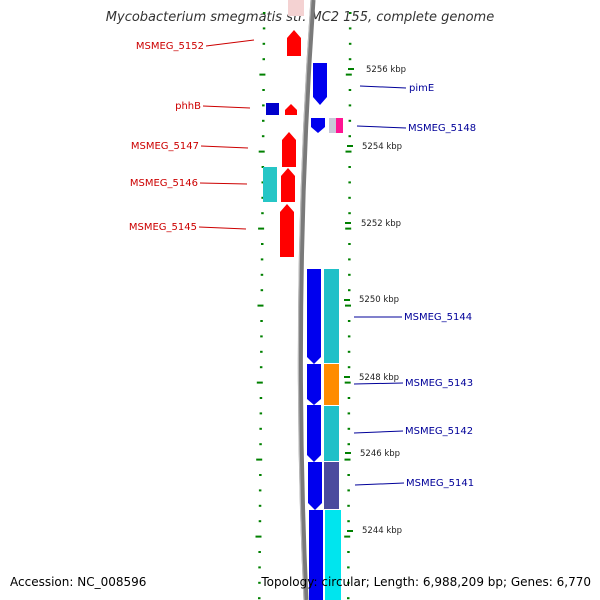  What do you see at coordinates (440, 483) in the screenshot?
I see `gene-label-msmeg-5141: MSMEG_5141` at bounding box center [440, 483].